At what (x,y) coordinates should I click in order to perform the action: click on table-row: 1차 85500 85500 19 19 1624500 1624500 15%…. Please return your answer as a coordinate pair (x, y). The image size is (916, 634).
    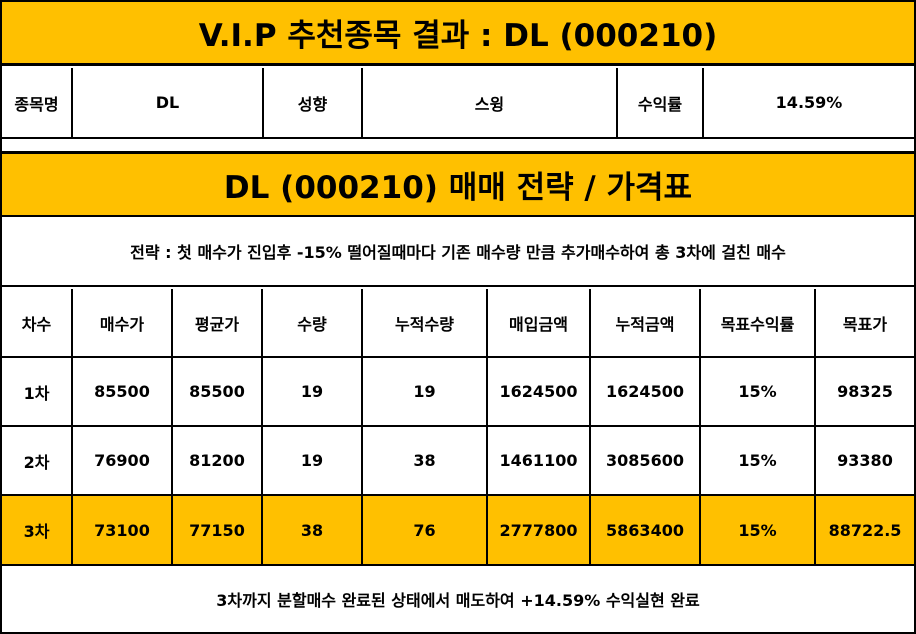
    Looking at the image, I should click on (458, 391).